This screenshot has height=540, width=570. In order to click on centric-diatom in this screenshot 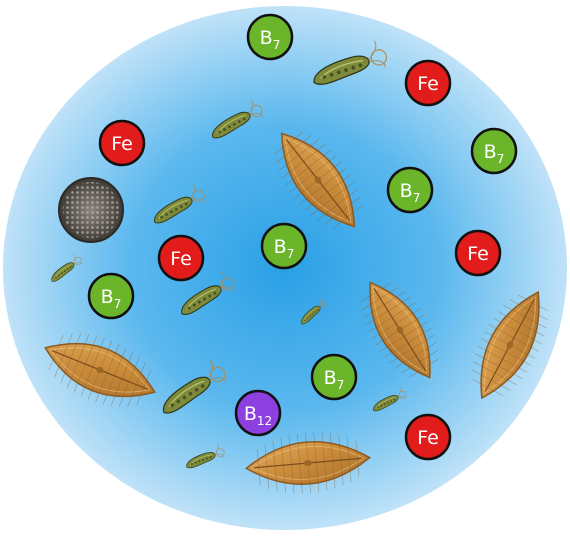, I will do `click(91, 210)`.